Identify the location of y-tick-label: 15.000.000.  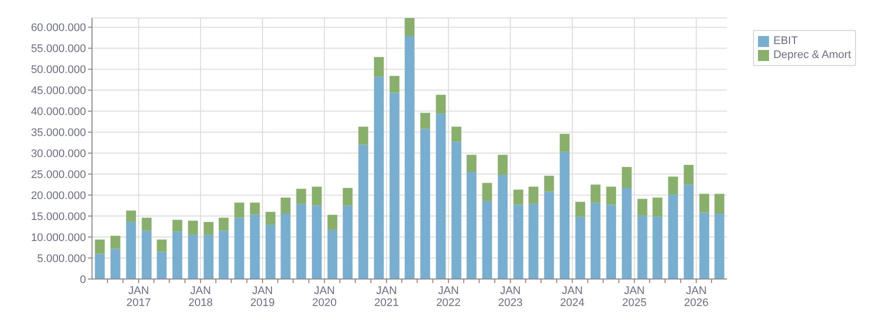
(58, 216).